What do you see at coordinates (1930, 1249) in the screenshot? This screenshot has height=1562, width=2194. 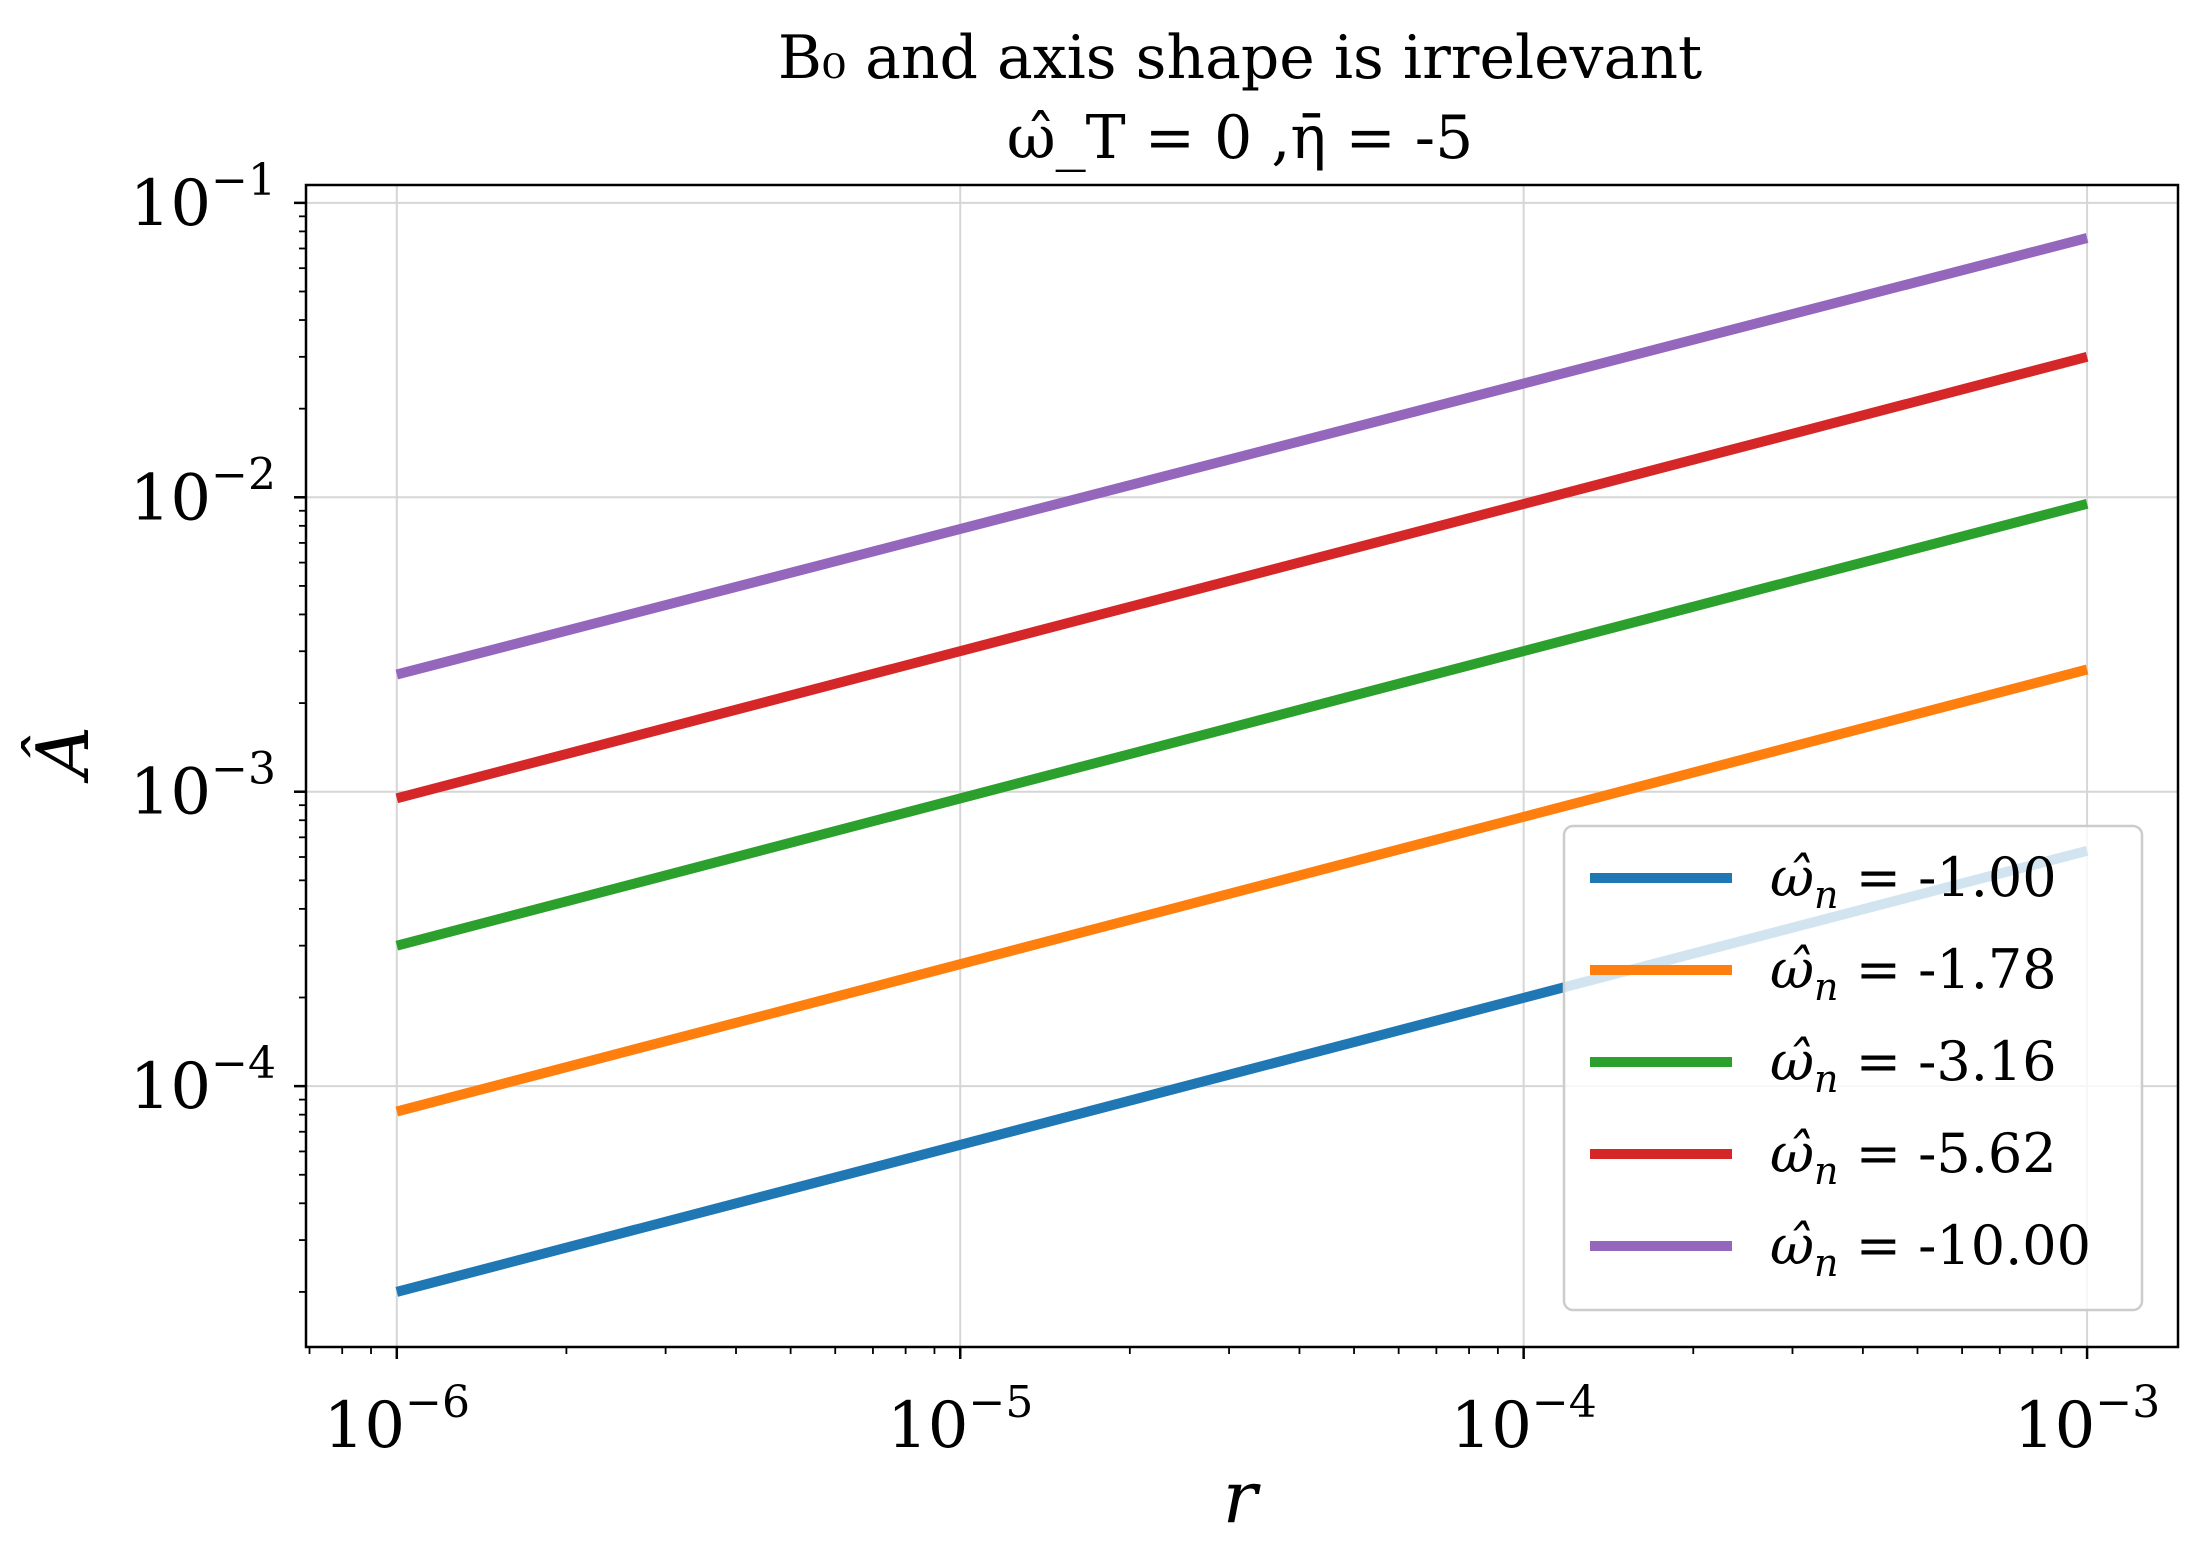 I see `legend-label-5: ω̂n = -10.00` at bounding box center [1930, 1249].